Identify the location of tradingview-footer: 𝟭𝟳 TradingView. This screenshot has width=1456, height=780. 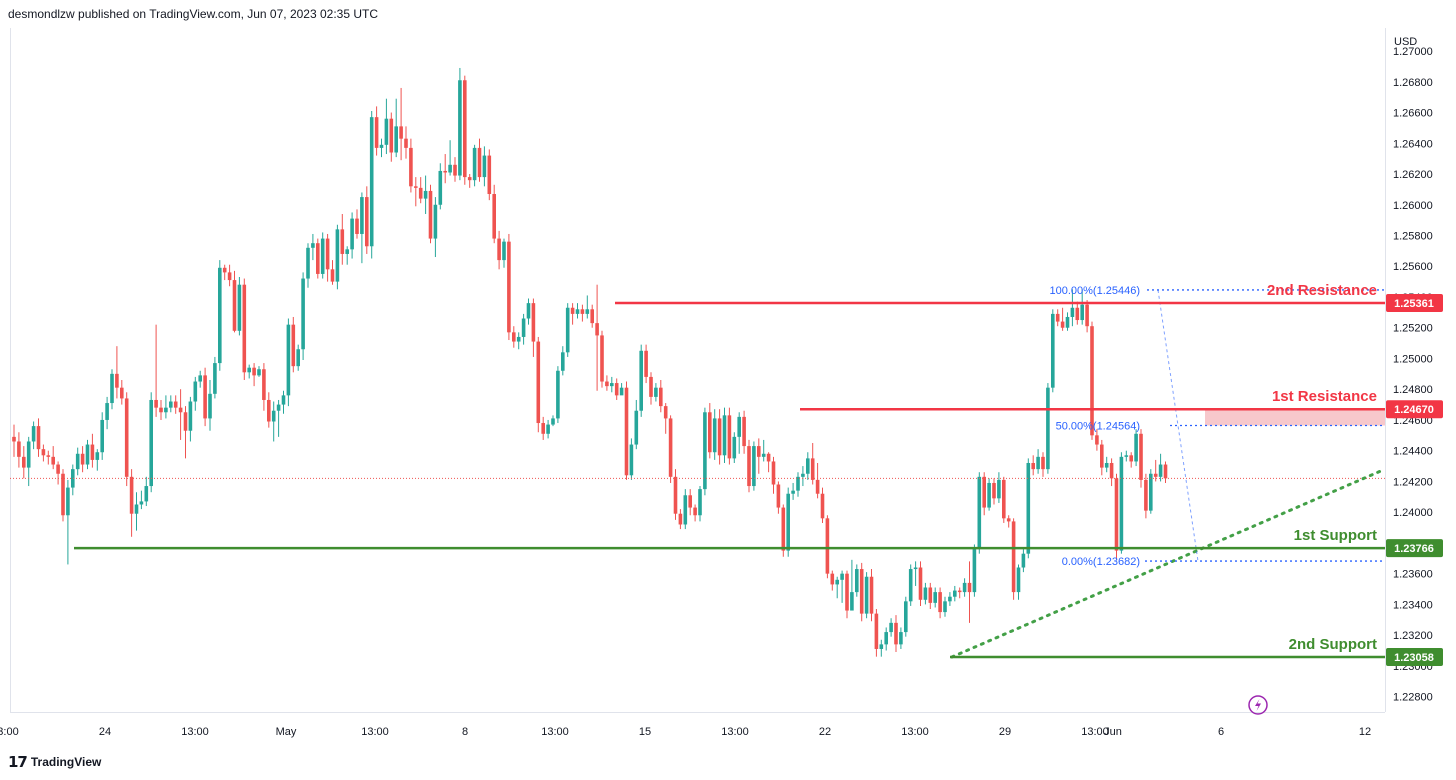
(54, 762).